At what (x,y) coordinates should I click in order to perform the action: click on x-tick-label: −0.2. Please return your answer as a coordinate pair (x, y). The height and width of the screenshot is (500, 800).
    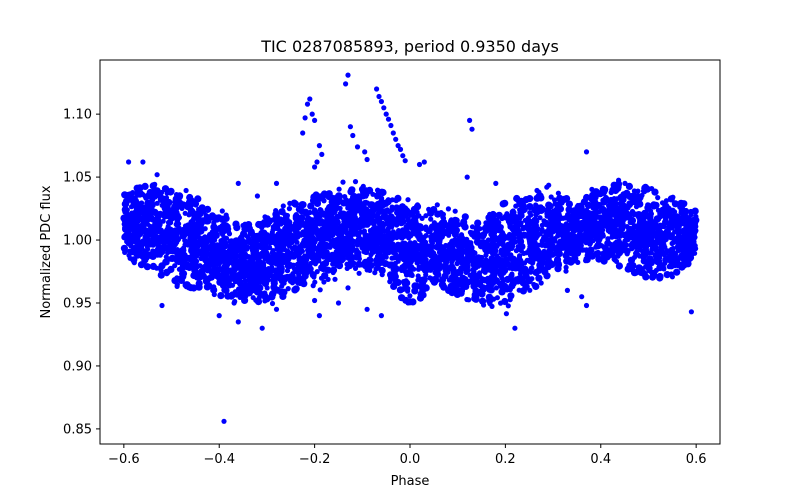
    Looking at the image, I should click on (315, 459).